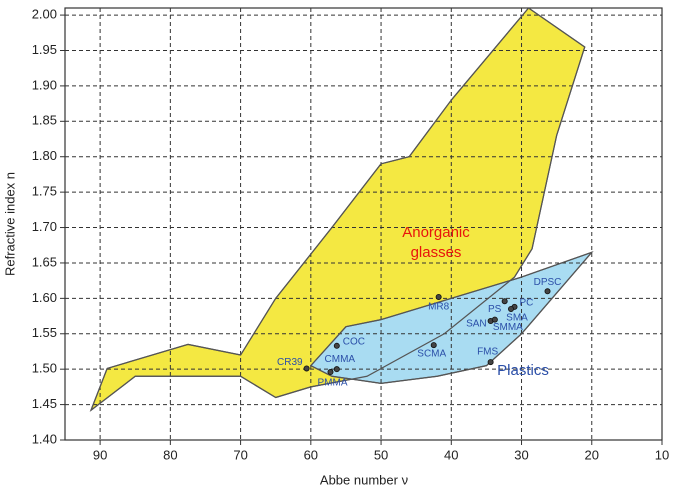  I want to click on region-outline, so click(451, 317).